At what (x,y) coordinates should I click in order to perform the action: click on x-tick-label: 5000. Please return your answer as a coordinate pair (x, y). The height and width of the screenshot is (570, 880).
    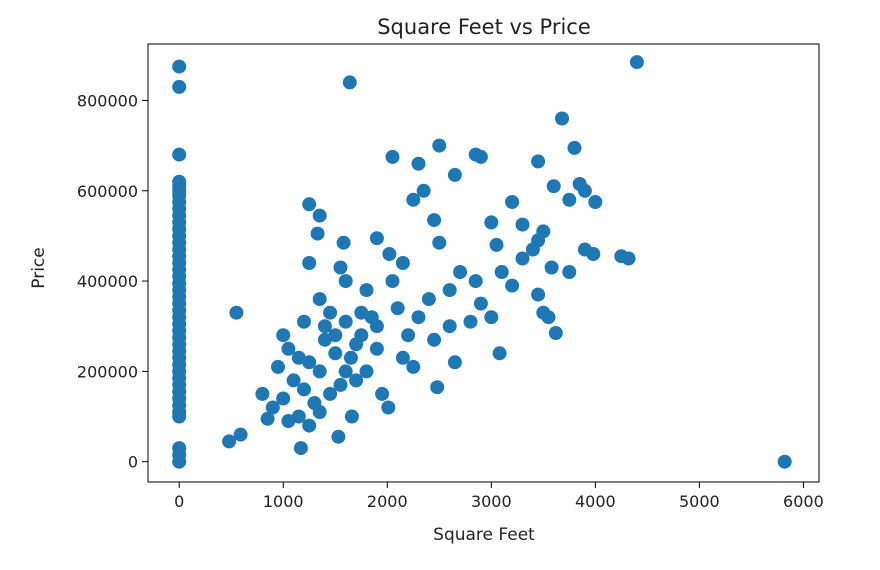
    Looking at the image, I should click on (699, 501).